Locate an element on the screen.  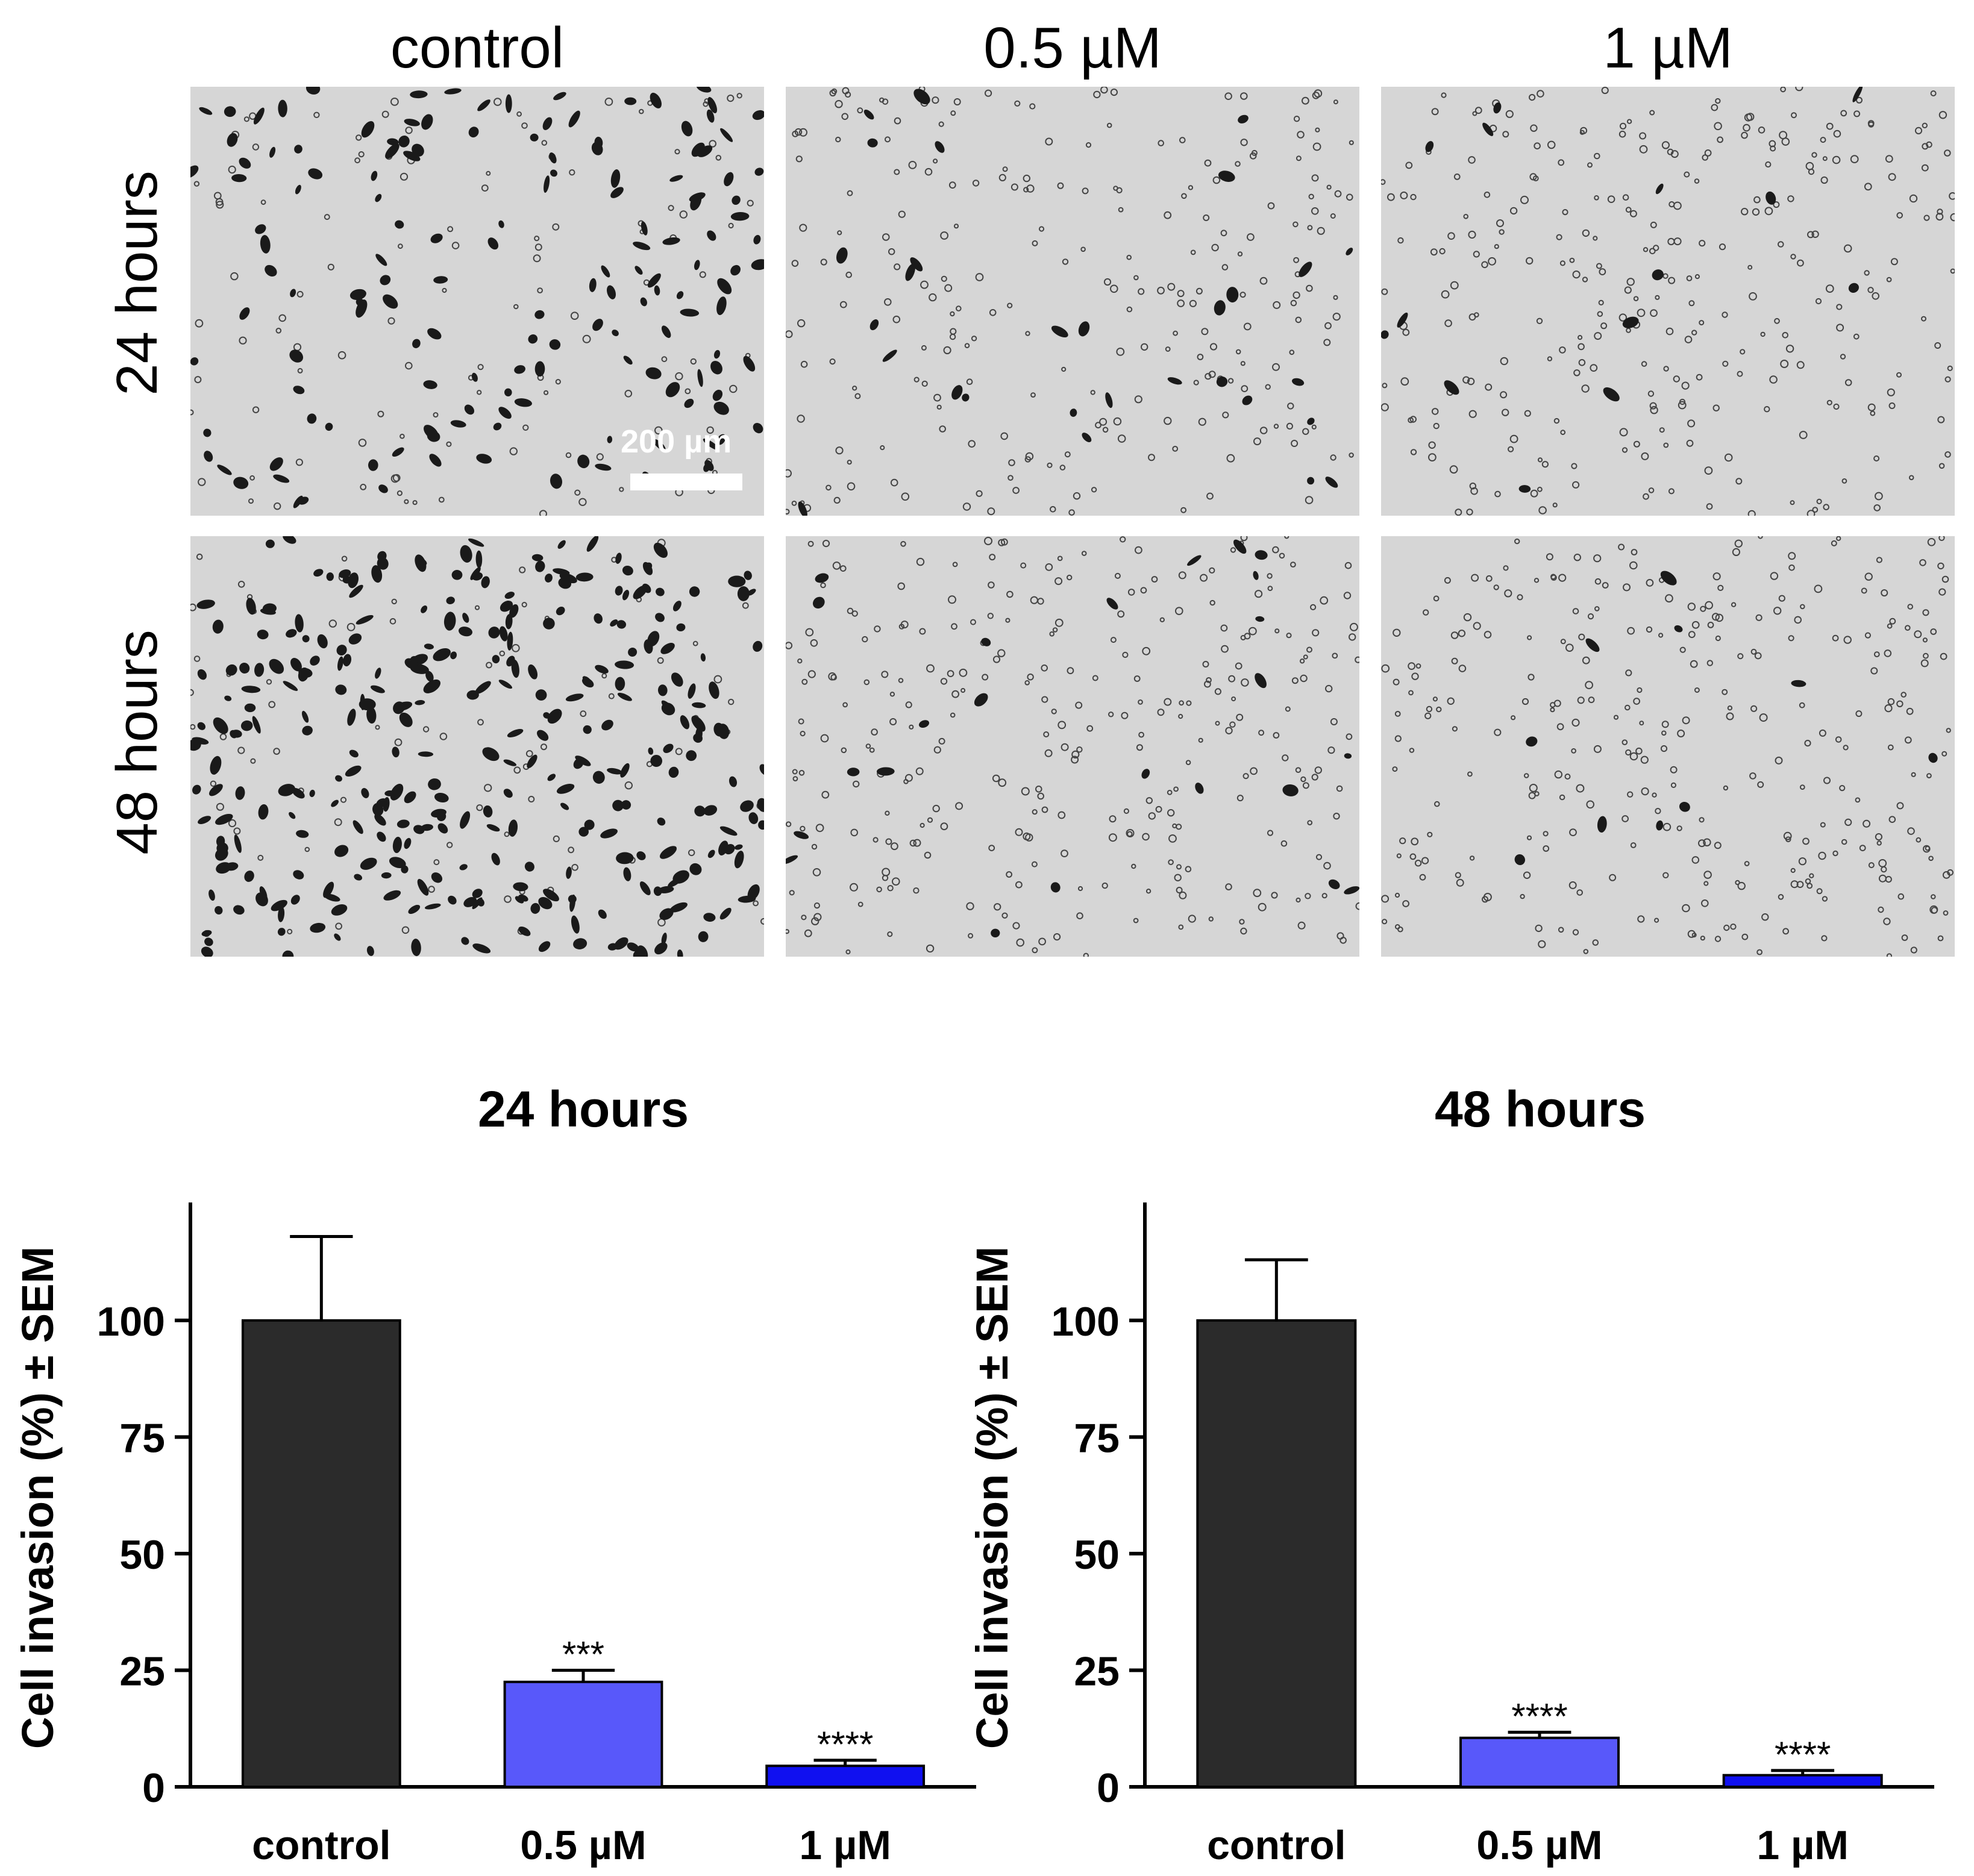
micrograph-1-um-24h is located at coordinates (1668, 301).